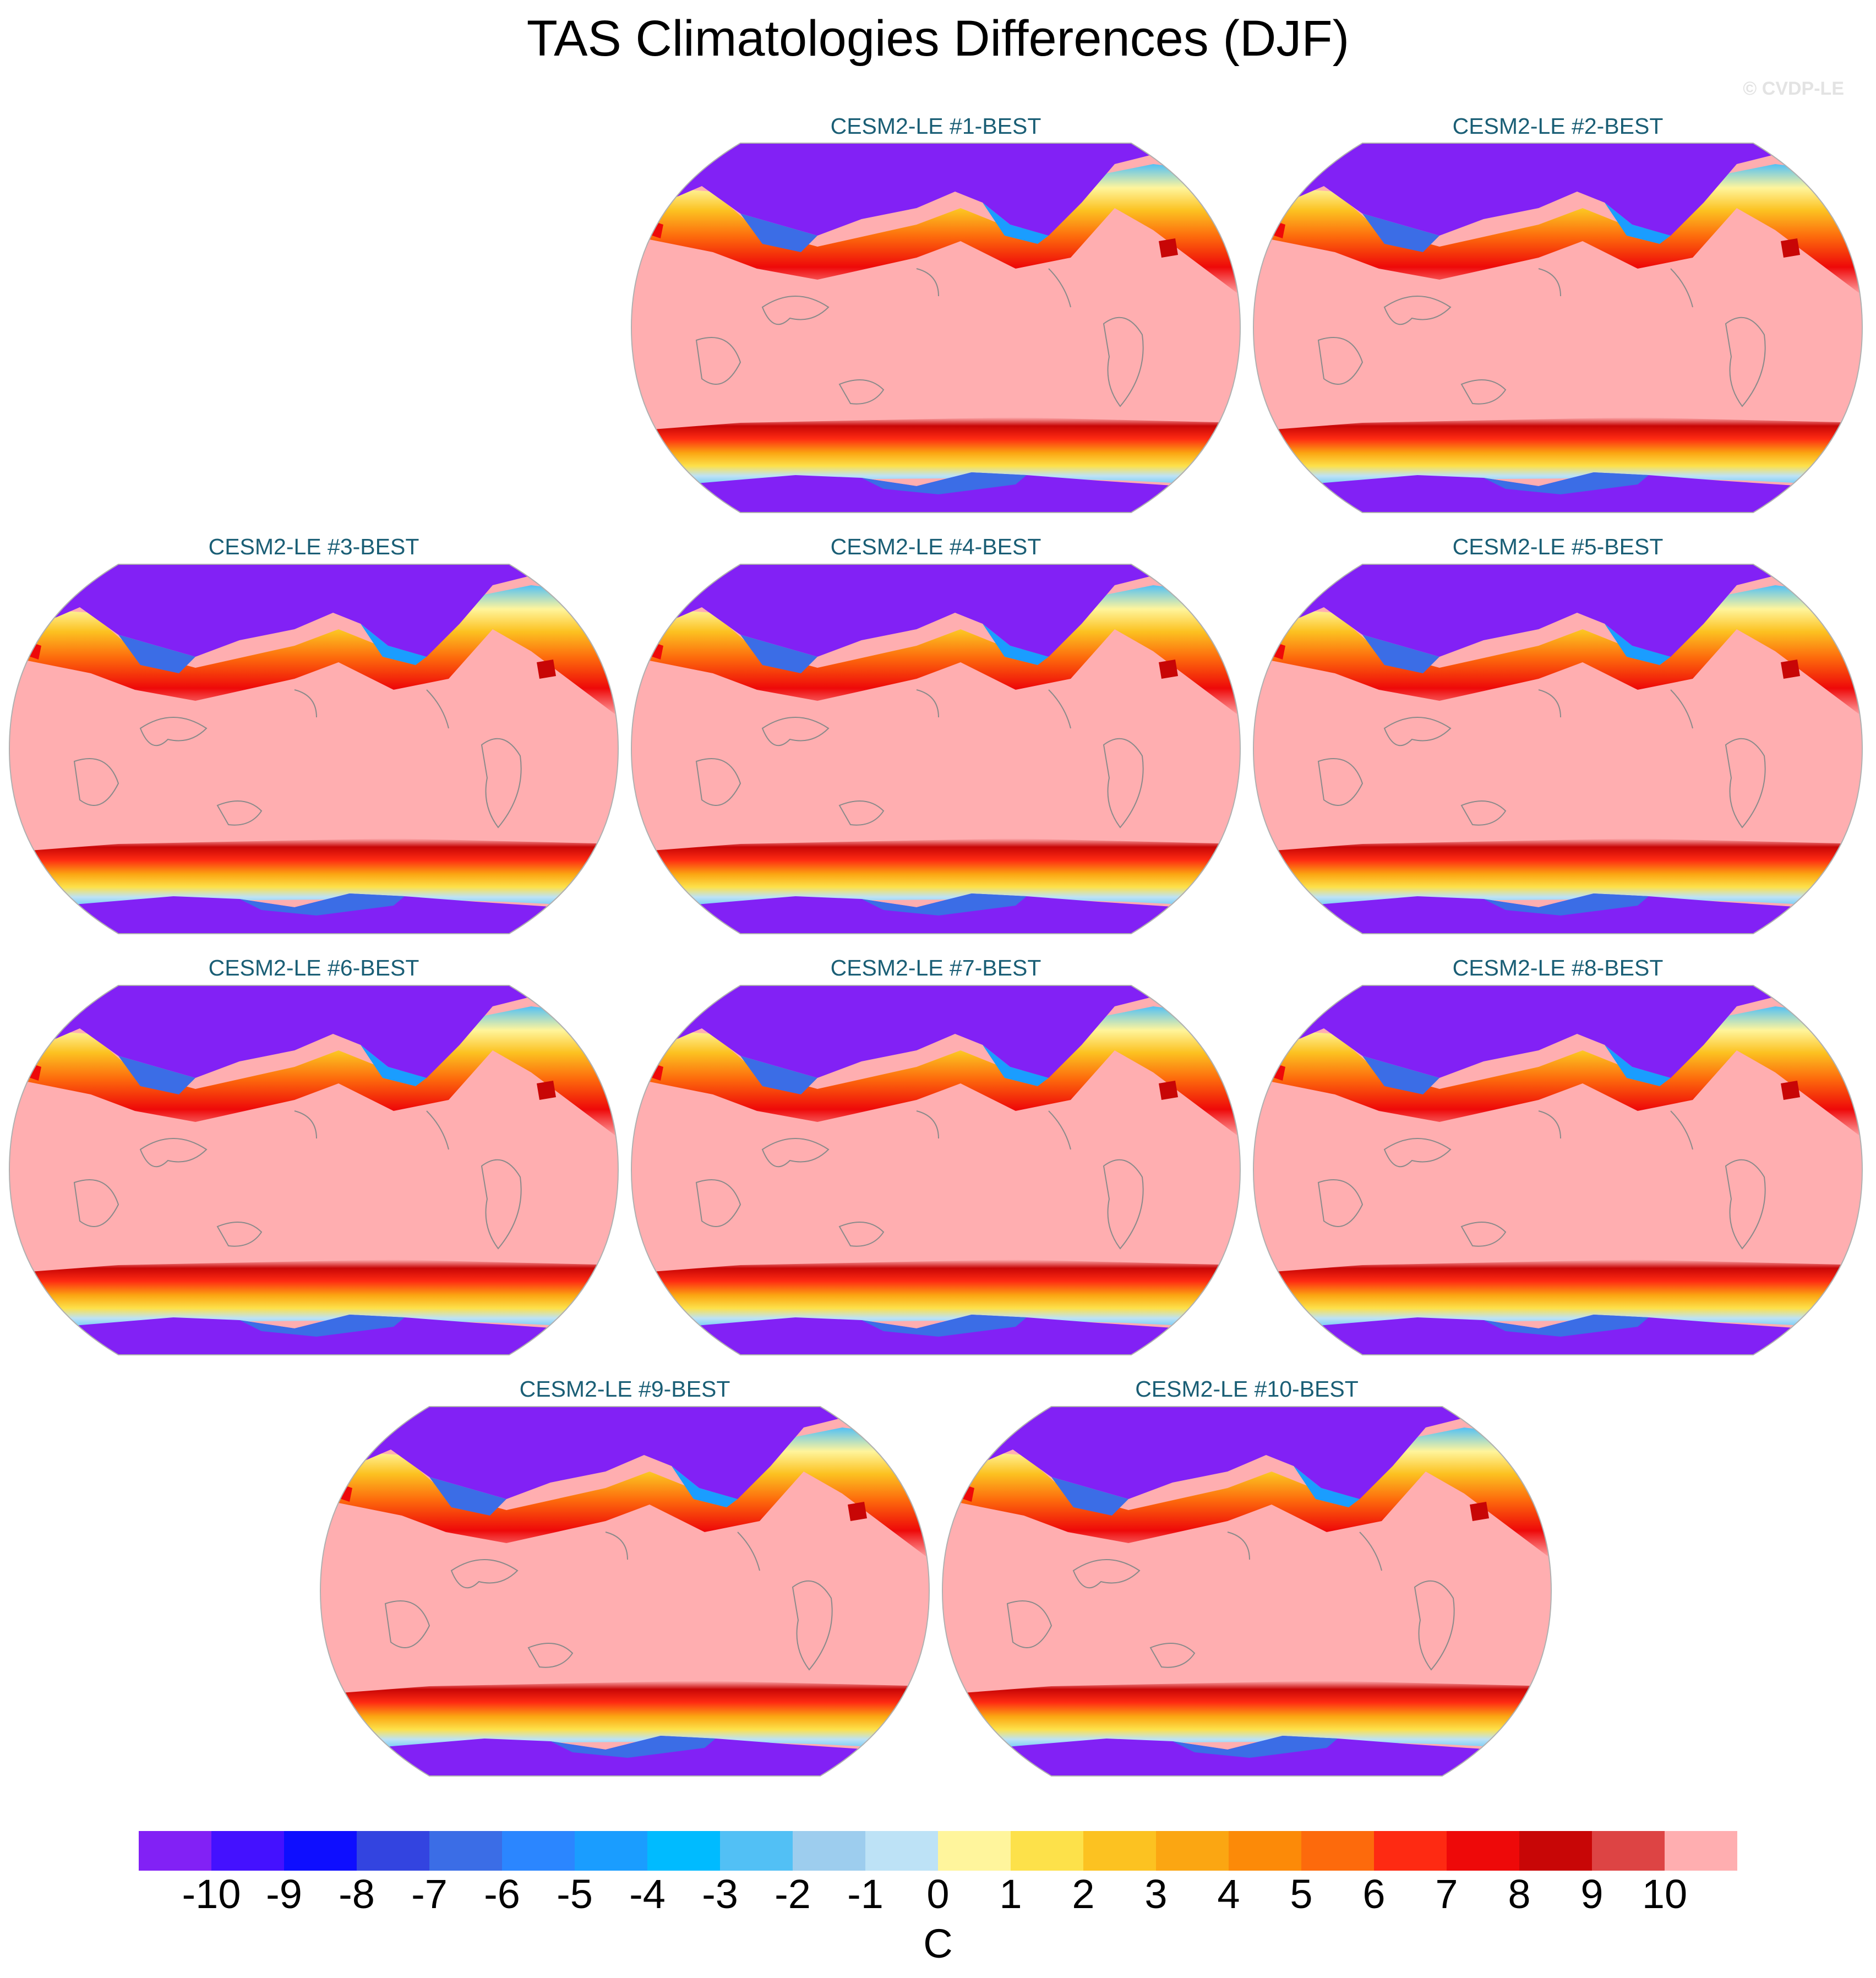  Describe the element at coordinates (1592, 1894) in the screenshot. I see `colorbar-tick-label: 9` at that location.